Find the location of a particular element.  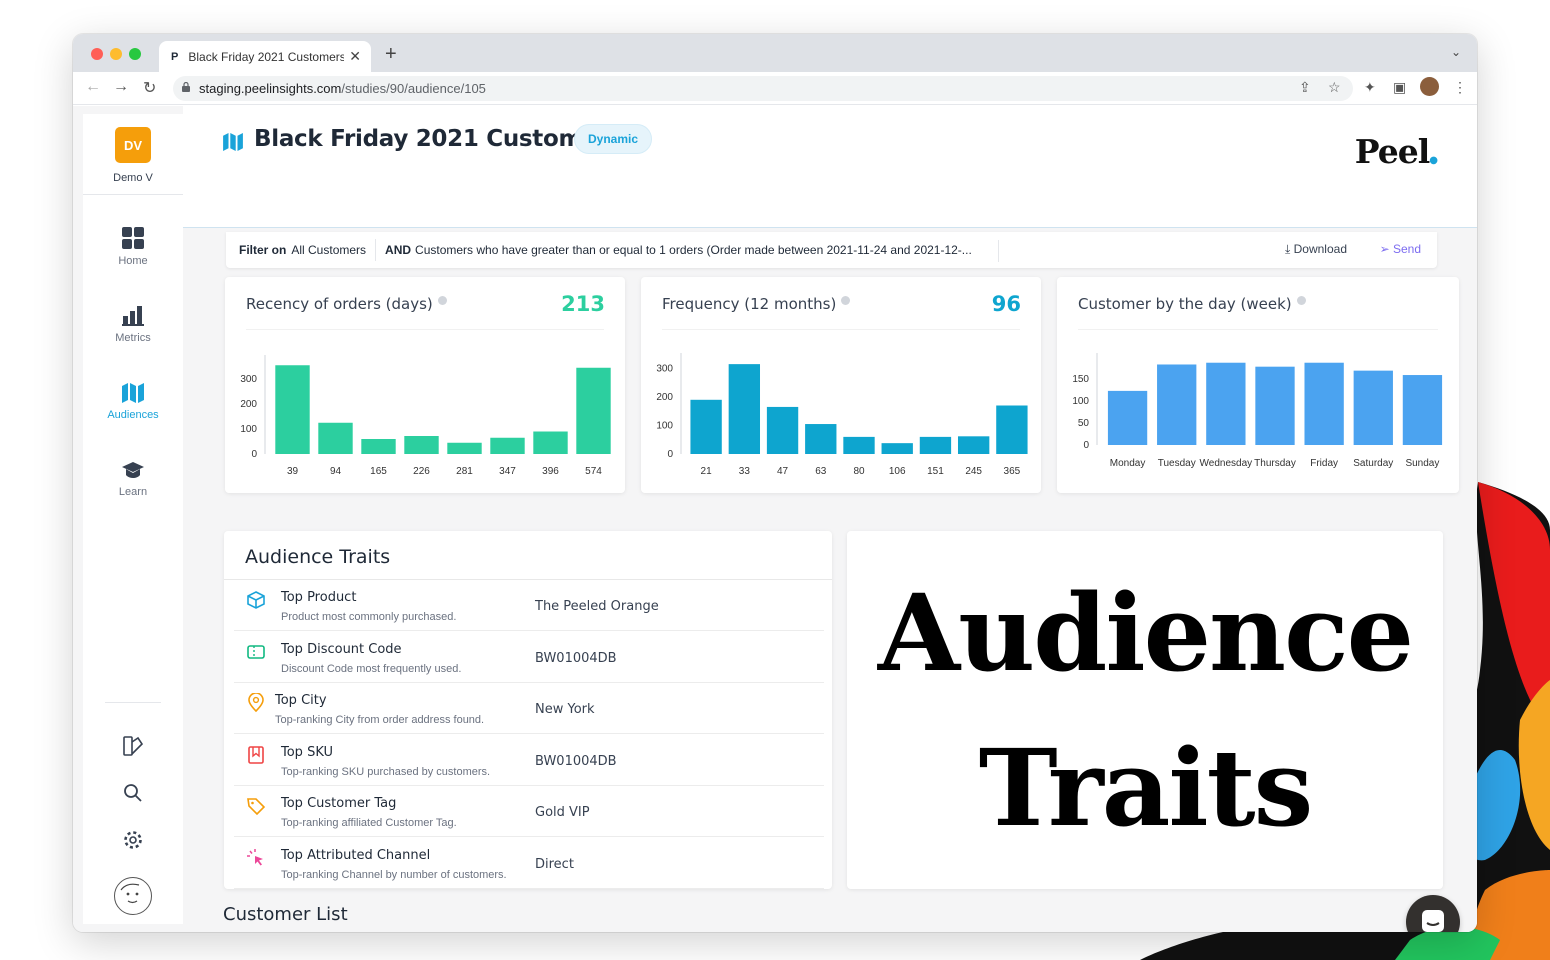

card-title: Recency of orders (days) is located at coordinates (346, 304).